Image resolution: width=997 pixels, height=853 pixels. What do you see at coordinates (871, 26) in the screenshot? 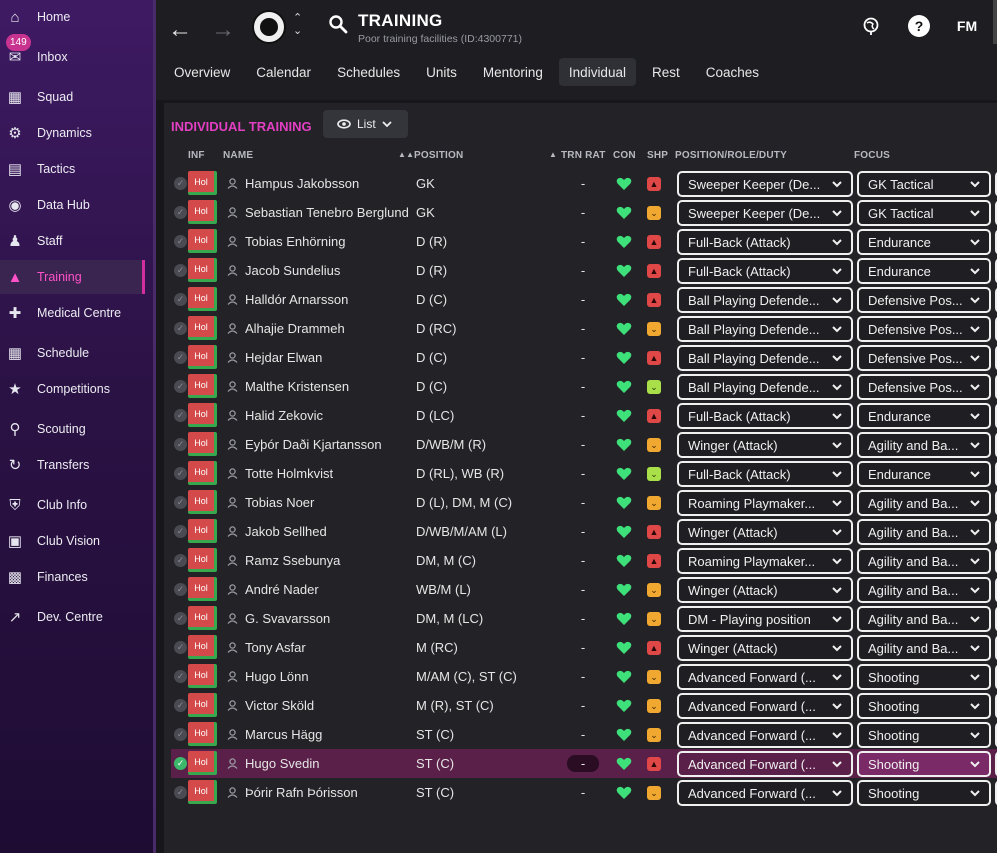
I see `globe-icon` at bounding box center [871, 26].